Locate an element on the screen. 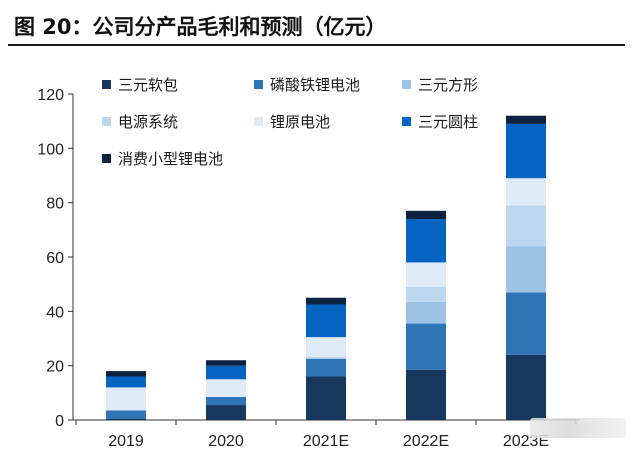 The image size is (633, 457). legend-item: 磷酸铁锂电池 is located at coordinates (307, 84).